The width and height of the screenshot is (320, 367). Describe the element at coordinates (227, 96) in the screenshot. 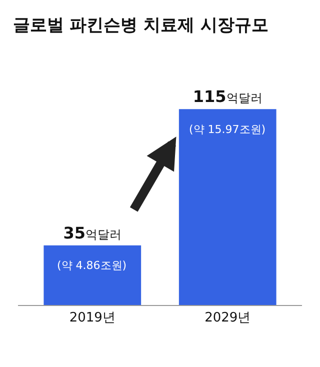

I see `data-label: 115억달러` at that location.